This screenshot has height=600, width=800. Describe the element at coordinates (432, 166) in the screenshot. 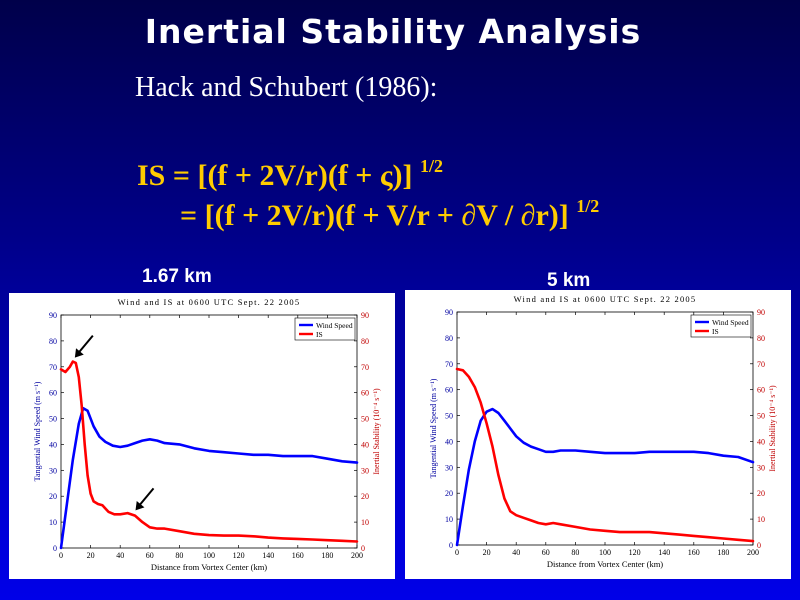

I see `equation-line-1-exponent: 1/2` at that location.